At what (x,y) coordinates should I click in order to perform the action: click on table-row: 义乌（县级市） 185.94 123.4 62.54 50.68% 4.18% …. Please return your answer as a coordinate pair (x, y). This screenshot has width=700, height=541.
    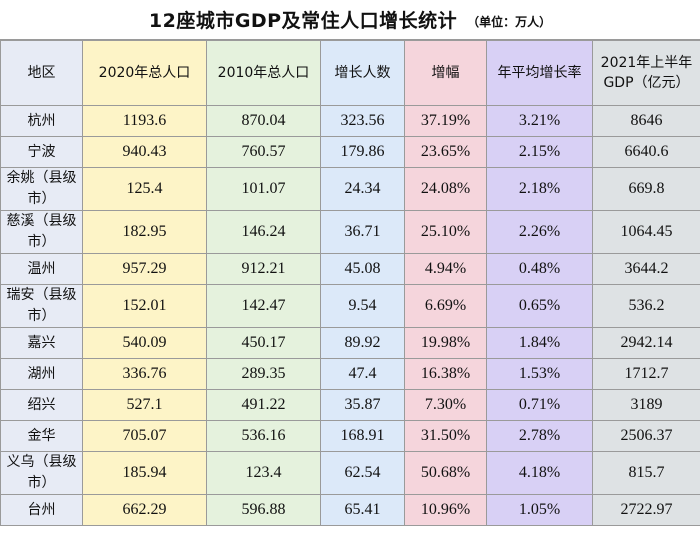
    Looking at the image, I should click on (350, 473).